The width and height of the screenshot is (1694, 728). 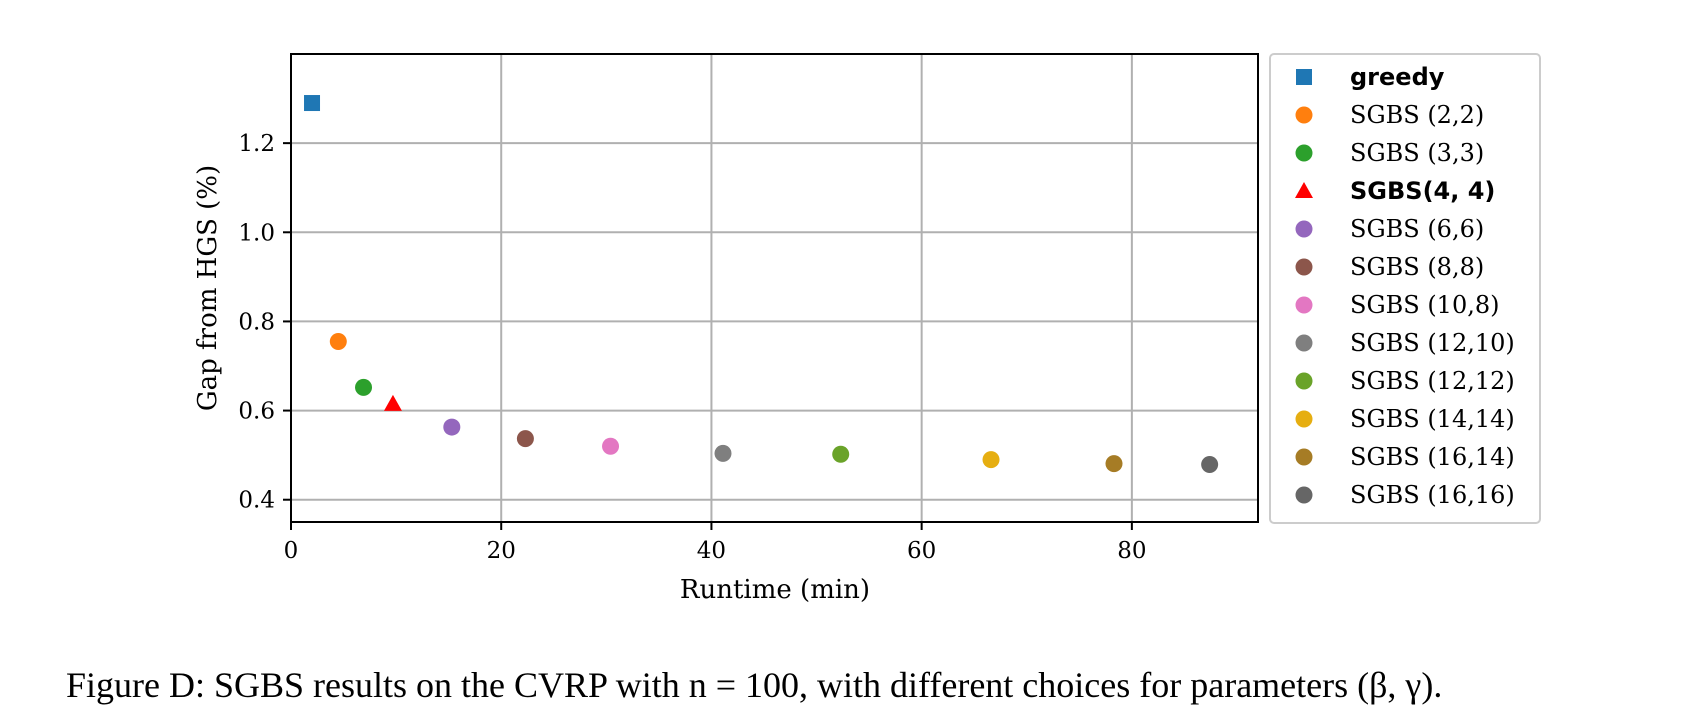 I want to click on x-tick-label: 80, so click(x=1131, y=551).